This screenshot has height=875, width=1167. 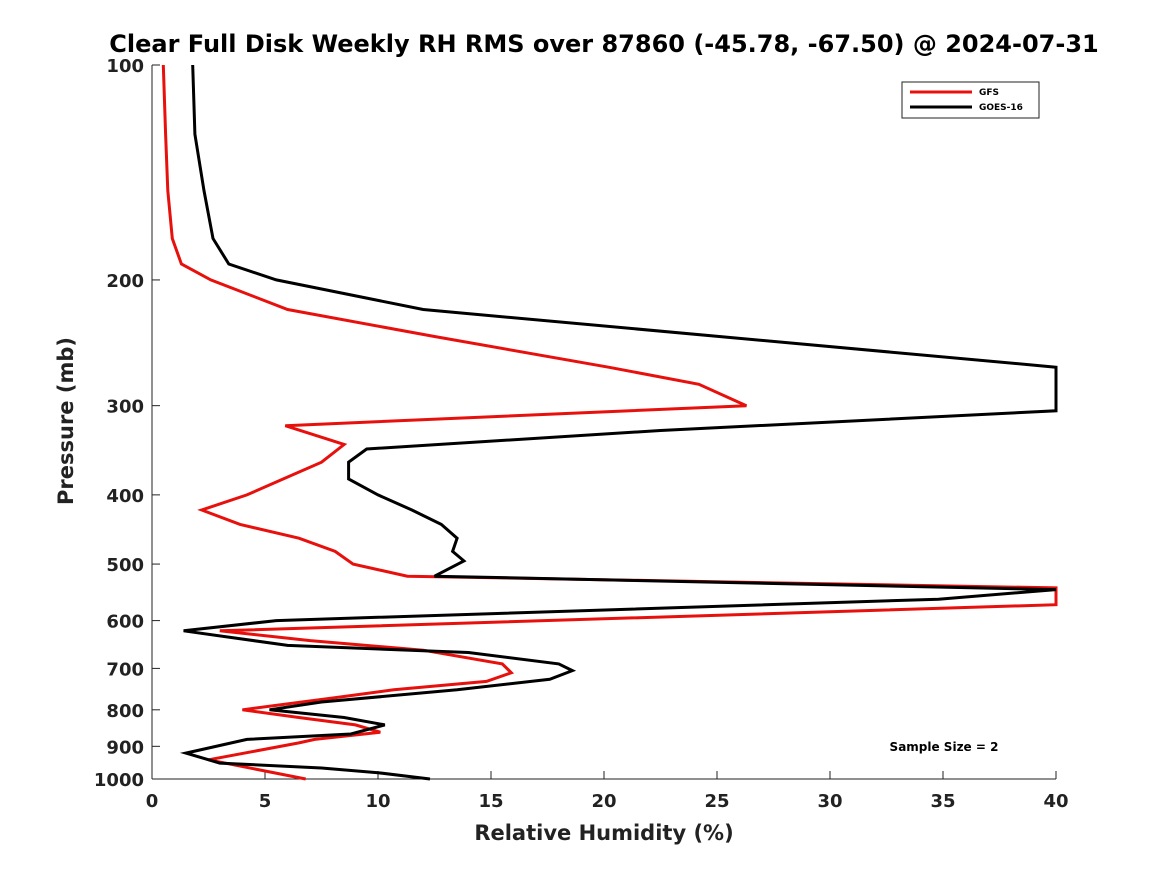 I want to click on y-tick-label: 500, so click(x=125, y=565).